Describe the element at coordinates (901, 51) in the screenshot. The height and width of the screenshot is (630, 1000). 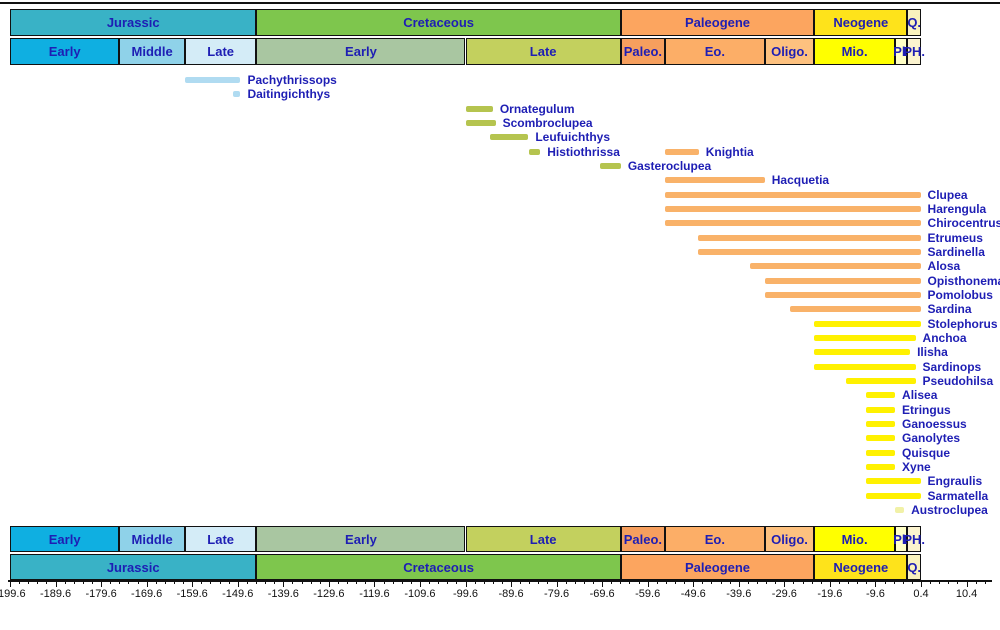
I see `top-epoch-cell: Pl.` at that location.